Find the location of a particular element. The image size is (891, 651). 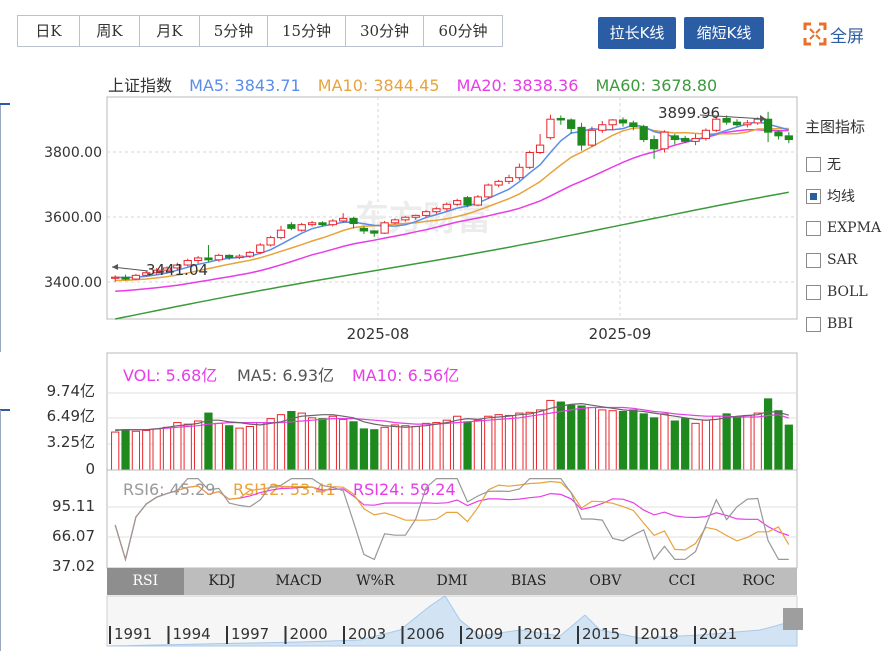

period-tab-30min: 30分钟 is located at coordinates (385, 31).